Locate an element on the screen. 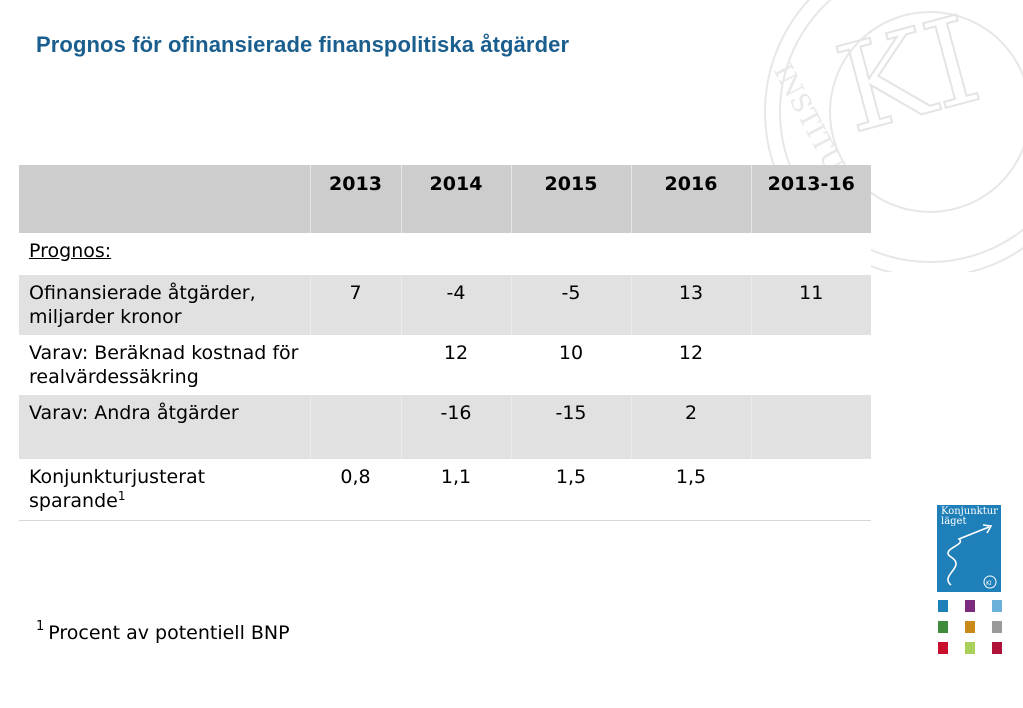 Image resolution: width=1023 pixels, height=708 pixels. cover-arrow-graphic: KI is located at coordinates (972, 556).